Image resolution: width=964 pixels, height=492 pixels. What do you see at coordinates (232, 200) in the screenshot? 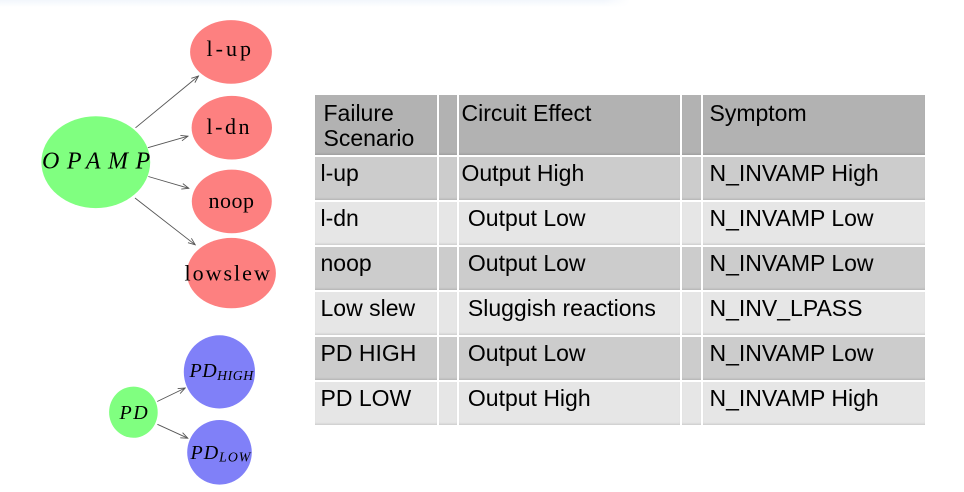
I see `svg-text: noop` at bounding box center [232, 200].